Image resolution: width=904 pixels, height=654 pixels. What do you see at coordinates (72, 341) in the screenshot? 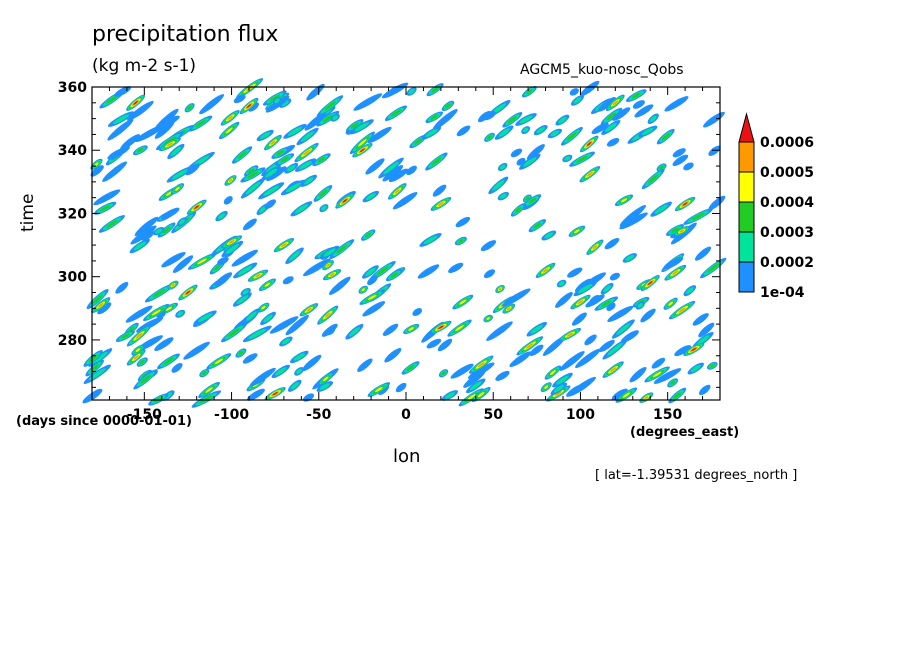
I see `y-tick-label: 280` at bounding box center [72, 341].